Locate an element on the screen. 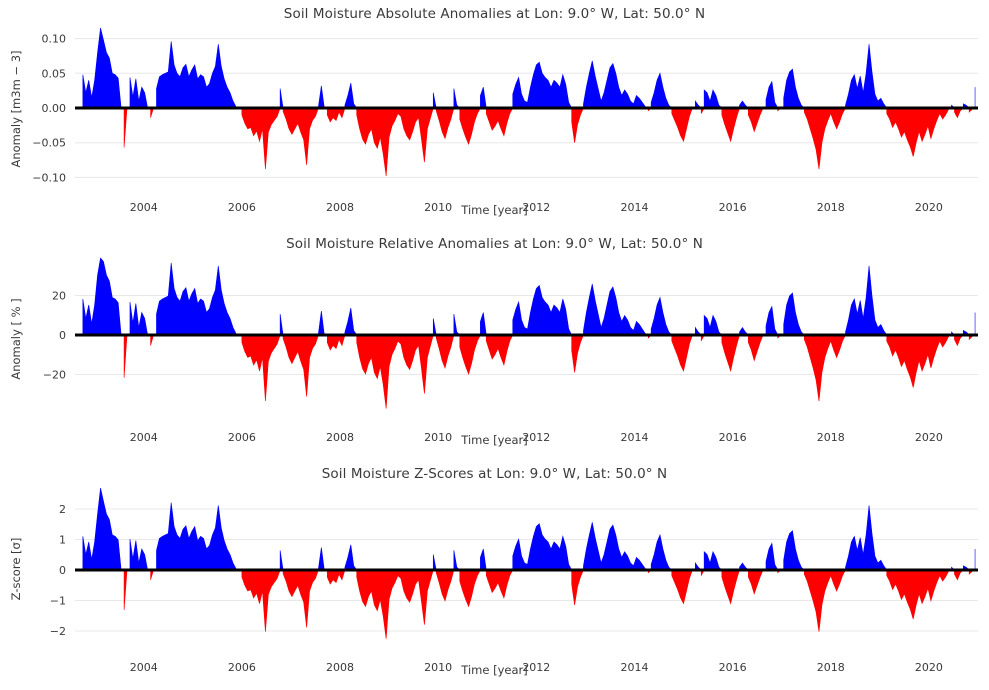  y-tick-label: 0.10 is located at coordinates (54, 39).